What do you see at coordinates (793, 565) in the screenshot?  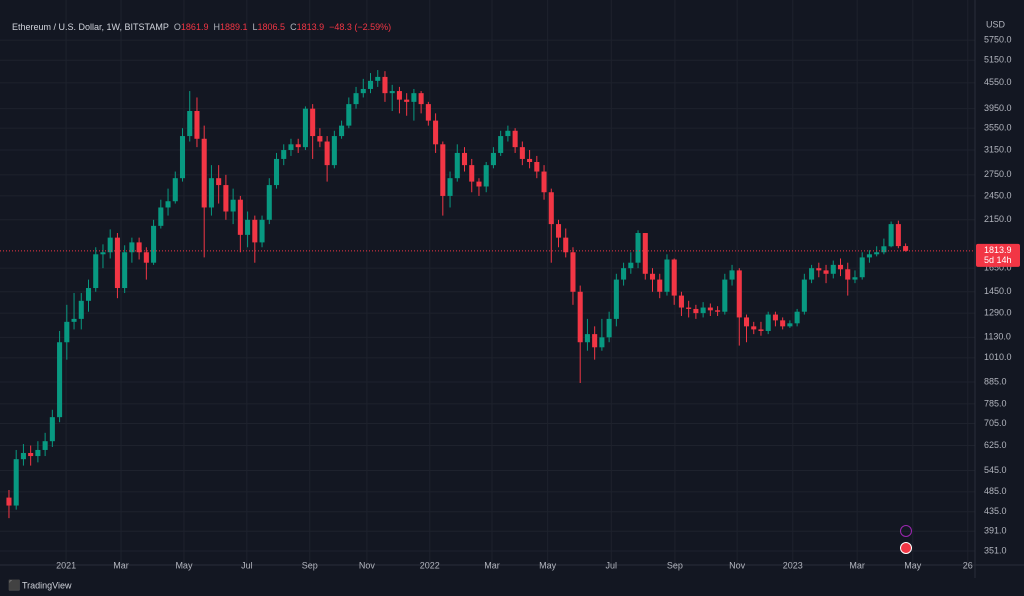 I see `x-tick-label: 2023` at bounding box center [793, 565].